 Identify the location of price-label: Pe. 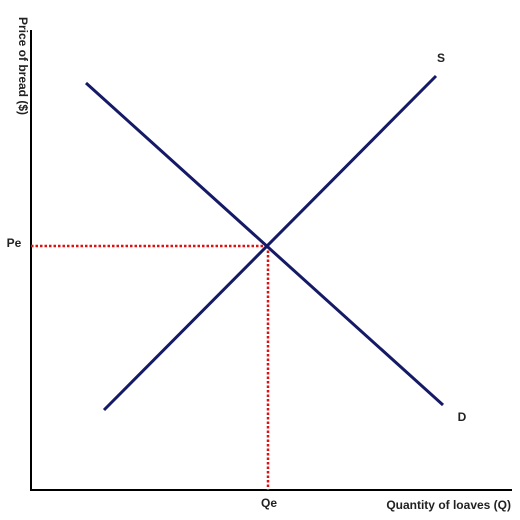
(14, 243).